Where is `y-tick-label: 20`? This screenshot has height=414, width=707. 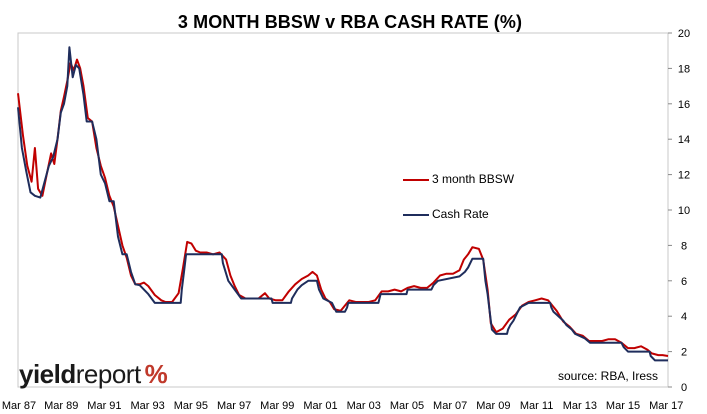
y-tick-label: 20 is located at coordinates (684, 34).